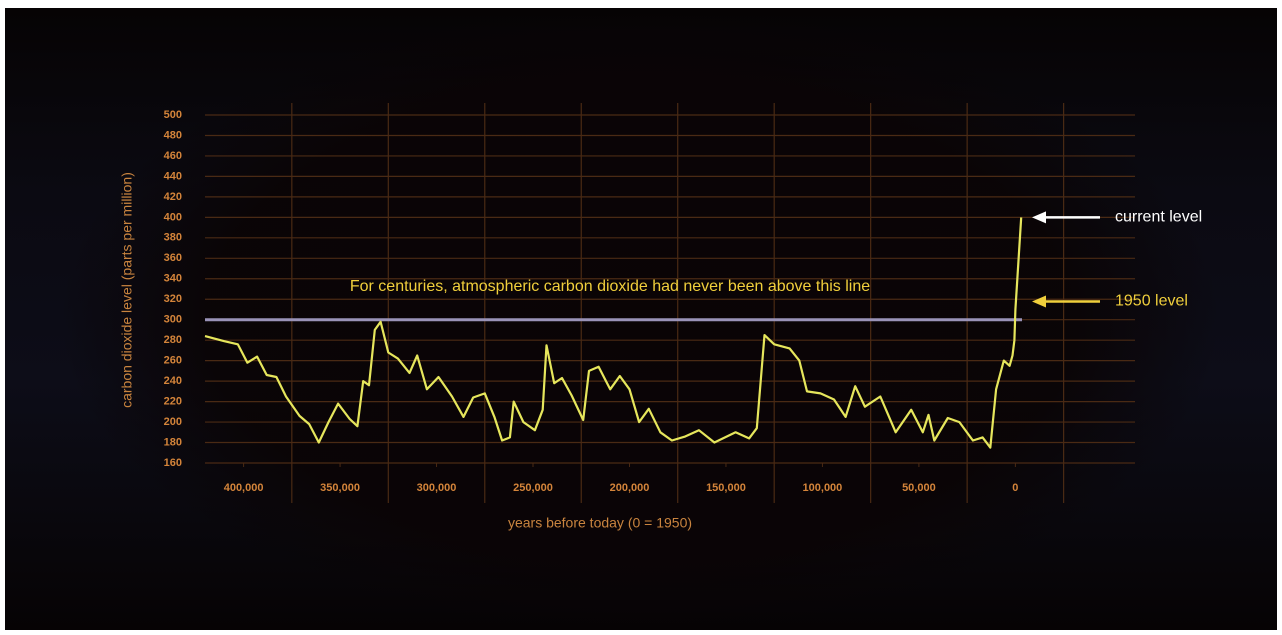 The image size is (1282, 635). I want to click on y-tick-label: 420, so click(173, 197).